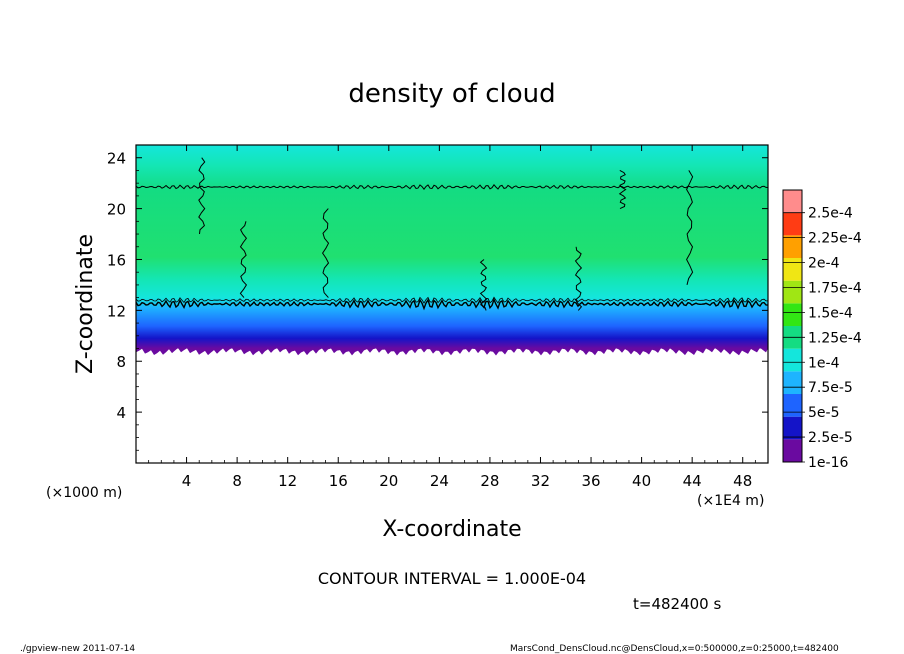  I want to click on x-tick-label: 24, so click(439, 481).